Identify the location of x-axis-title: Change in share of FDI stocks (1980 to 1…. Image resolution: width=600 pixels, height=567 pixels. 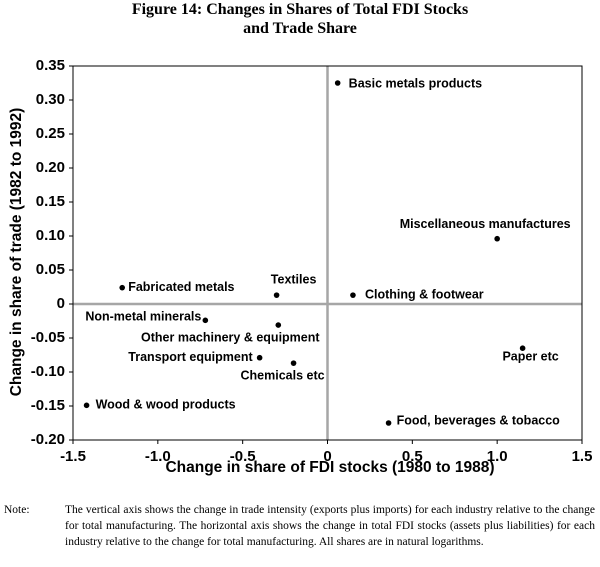
(329, 467).